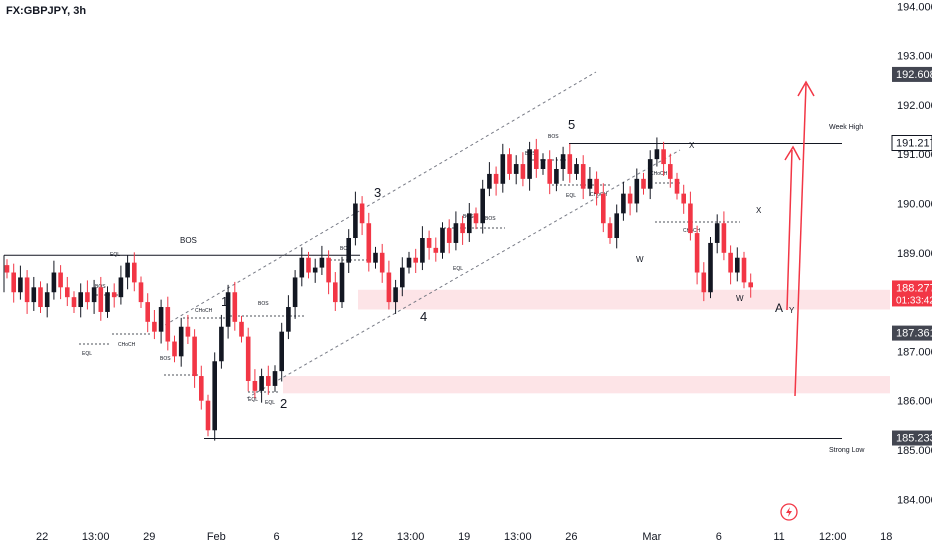  Describe the element at coordinates (740, 298) in the screenshot. I see `wave-label-w-9: W` at that location.